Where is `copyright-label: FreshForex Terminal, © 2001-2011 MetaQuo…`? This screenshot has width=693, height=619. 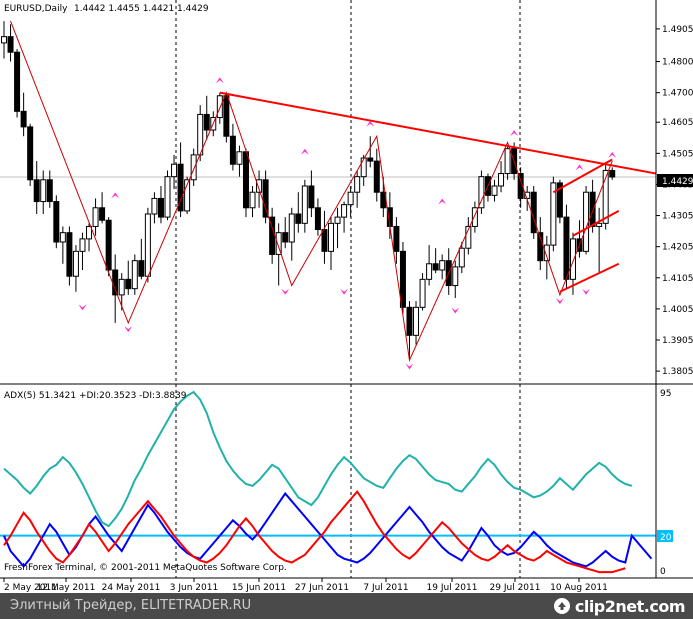 copyright-label: FreshForex Terminal, © 2001-2011 MetaQuo… is located at coordinates (145, 568).